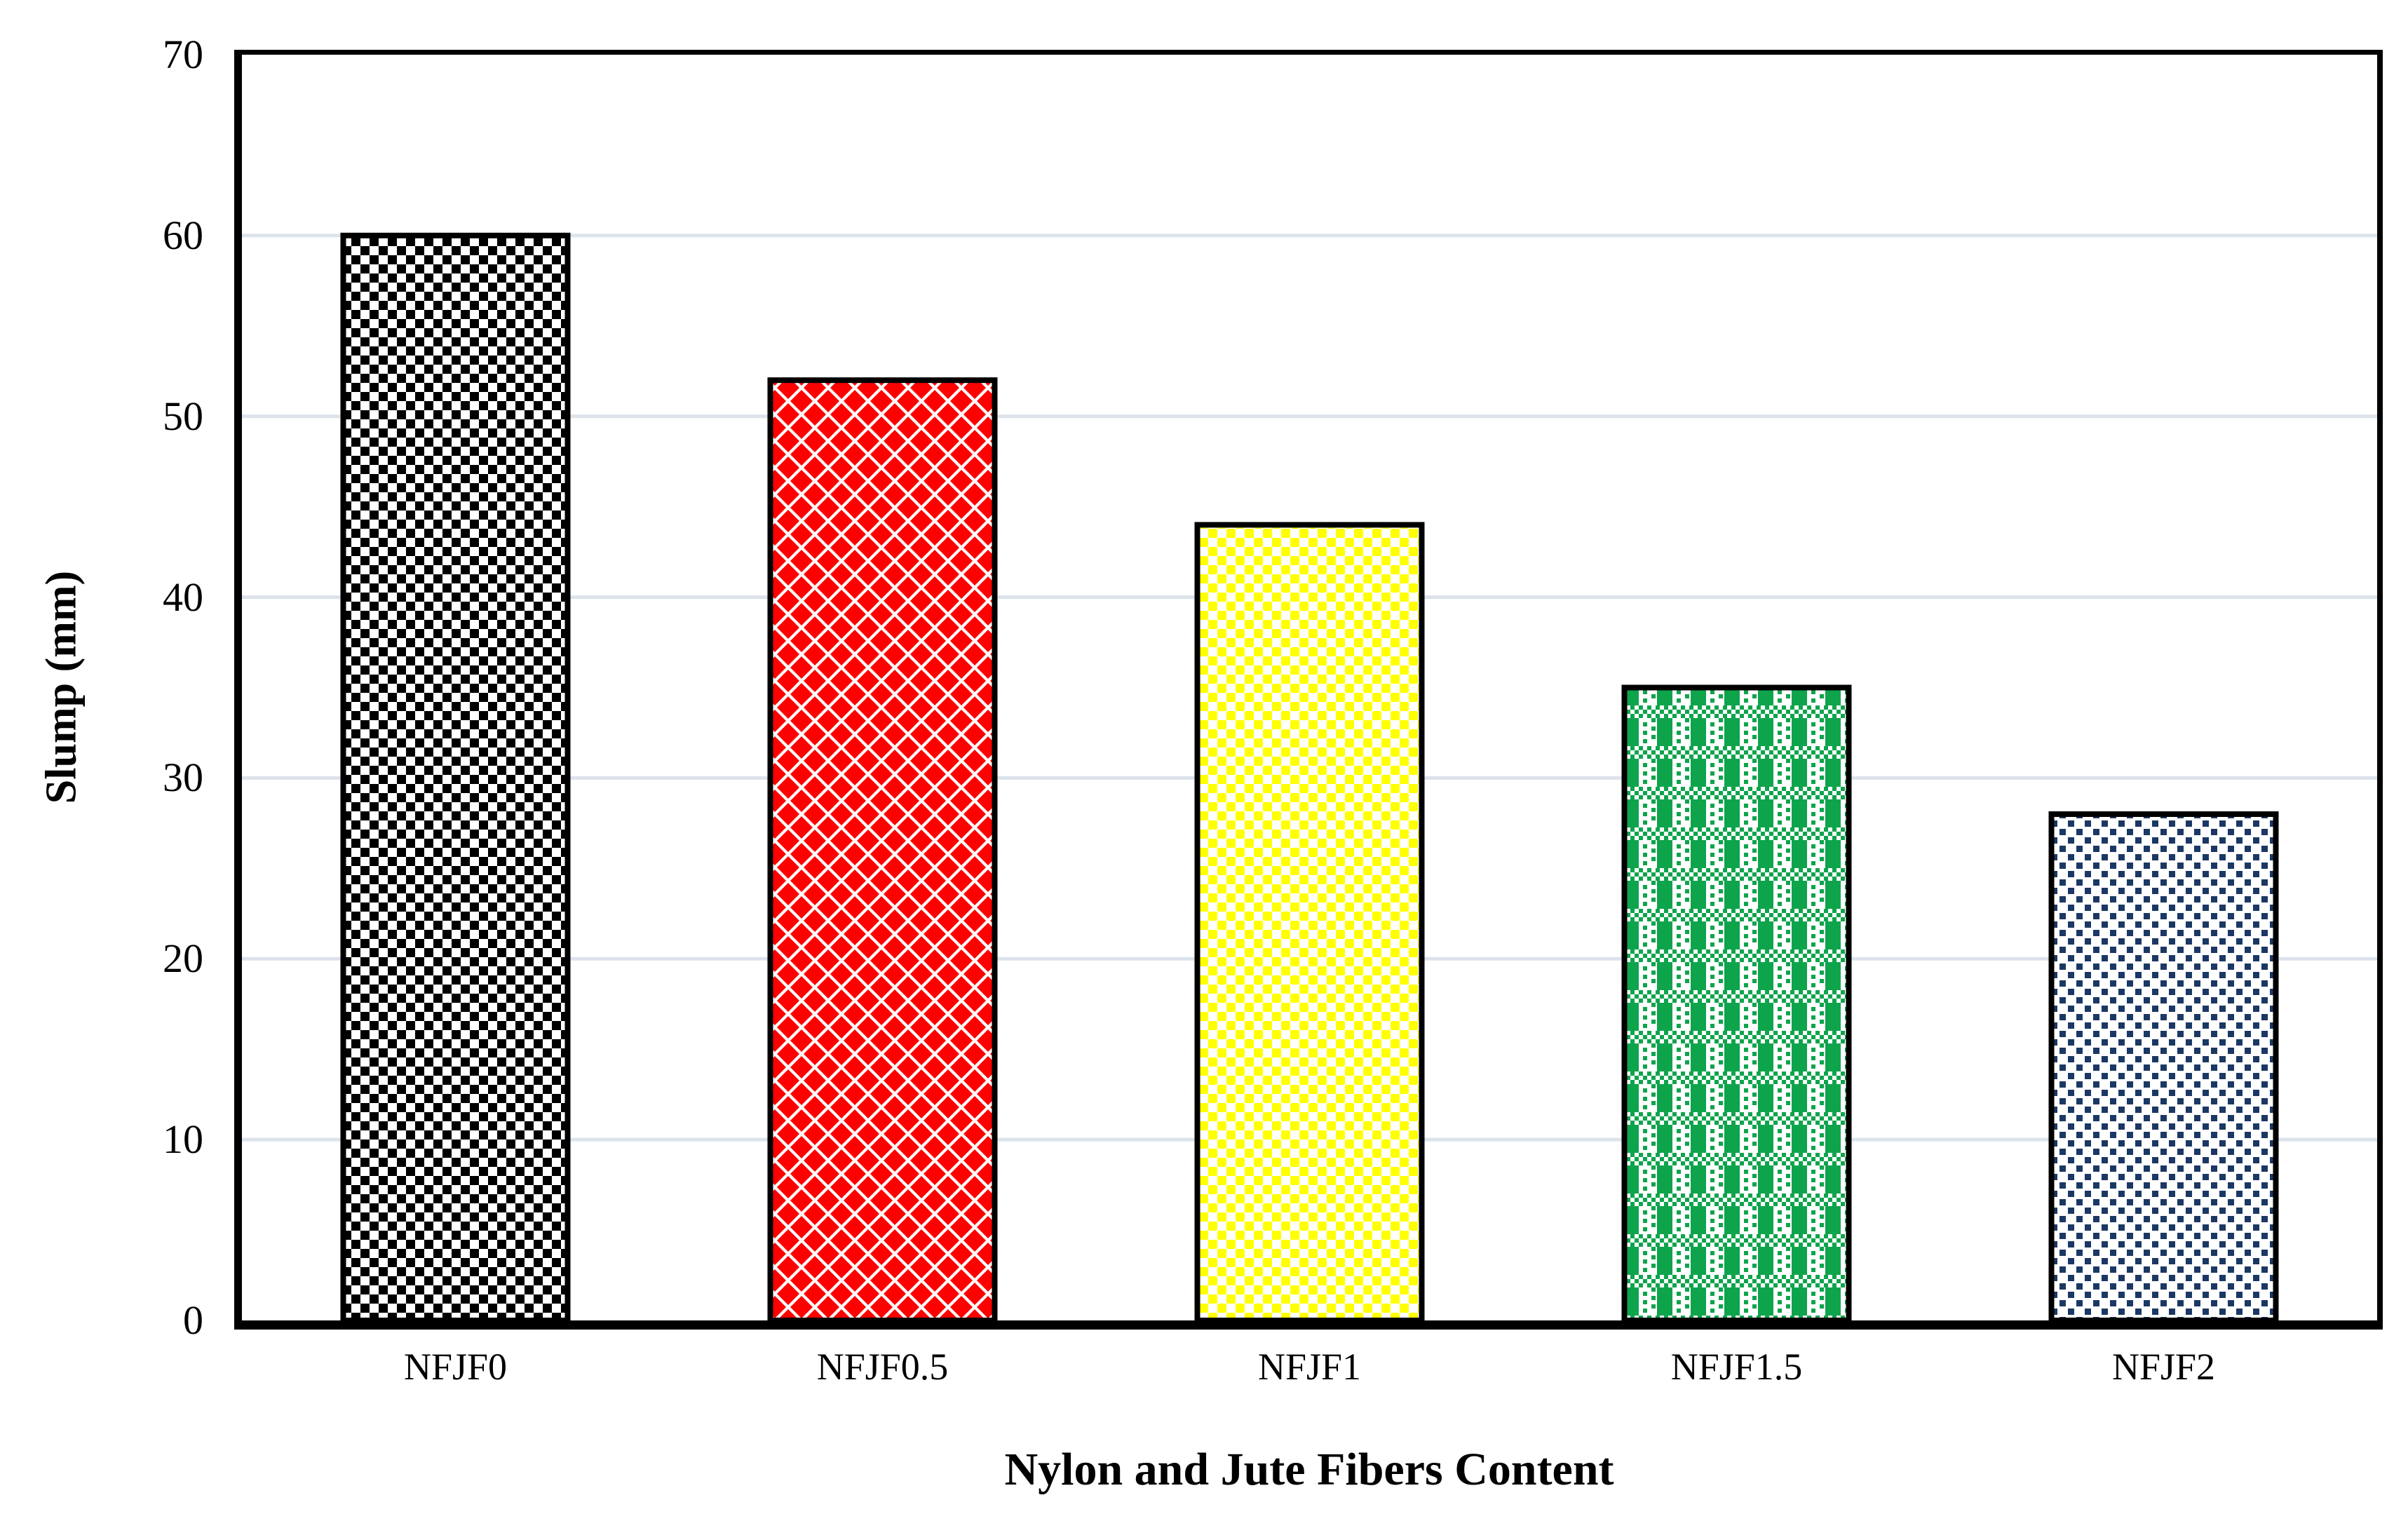 The height and width of the screenshot is (1528, 2408). Describe the element at coordinates (455, 1367) in the screenshot. I see `x-category-label-NFJF0: NFJF0` at that location.